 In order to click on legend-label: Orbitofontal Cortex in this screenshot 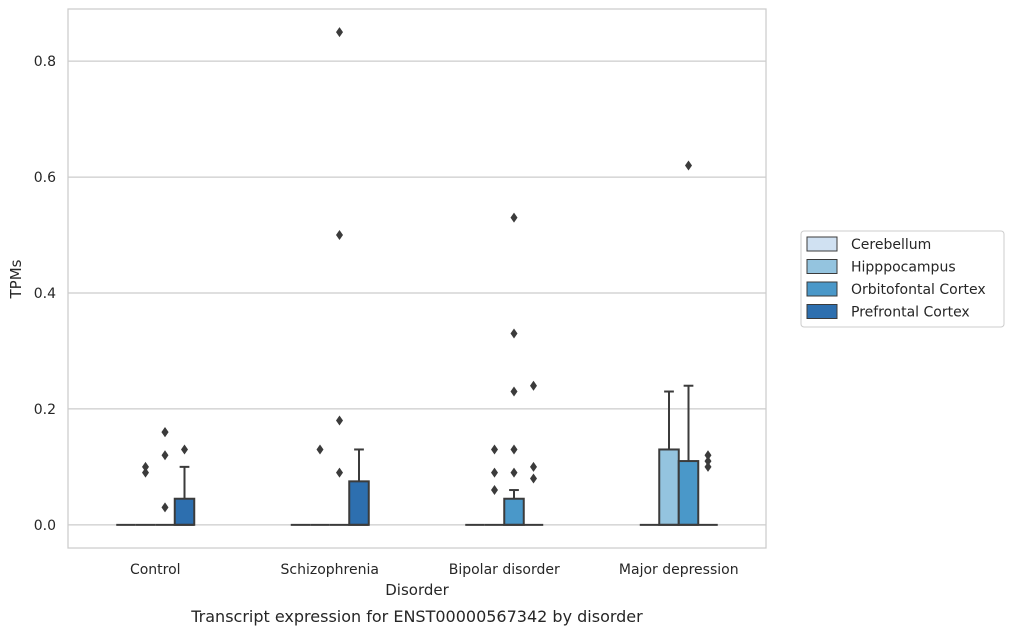, I will do `click(918, 290)`.